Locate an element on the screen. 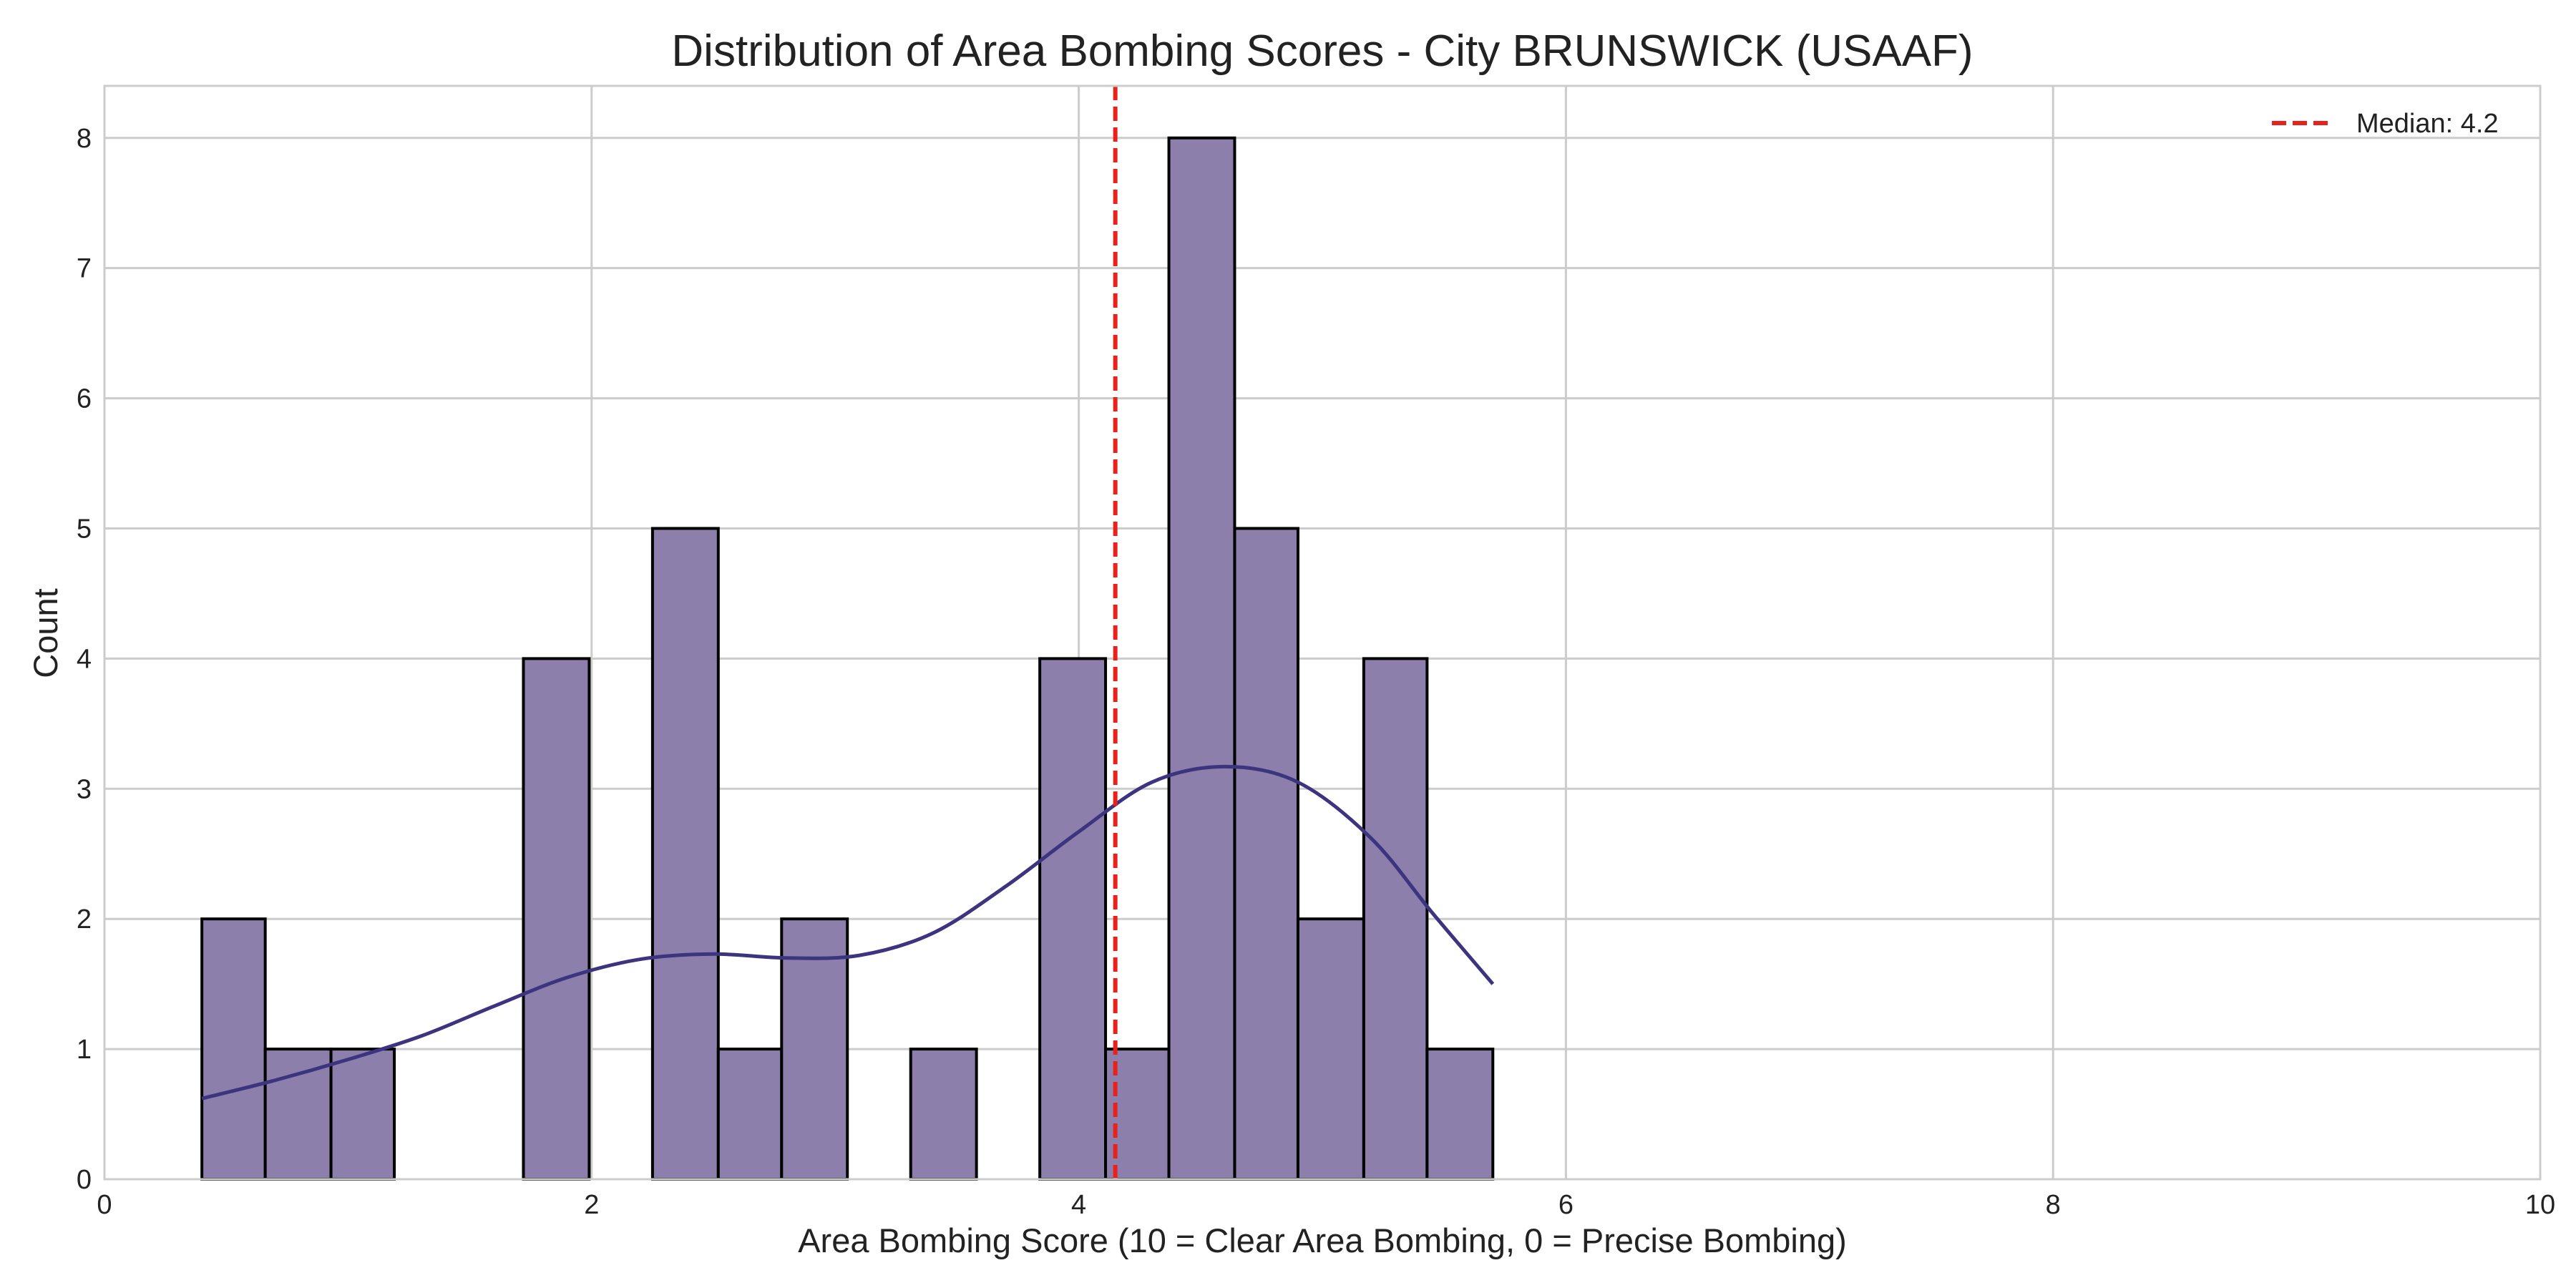  y-tick-label: 1 is located at coordinates (84, 1050).